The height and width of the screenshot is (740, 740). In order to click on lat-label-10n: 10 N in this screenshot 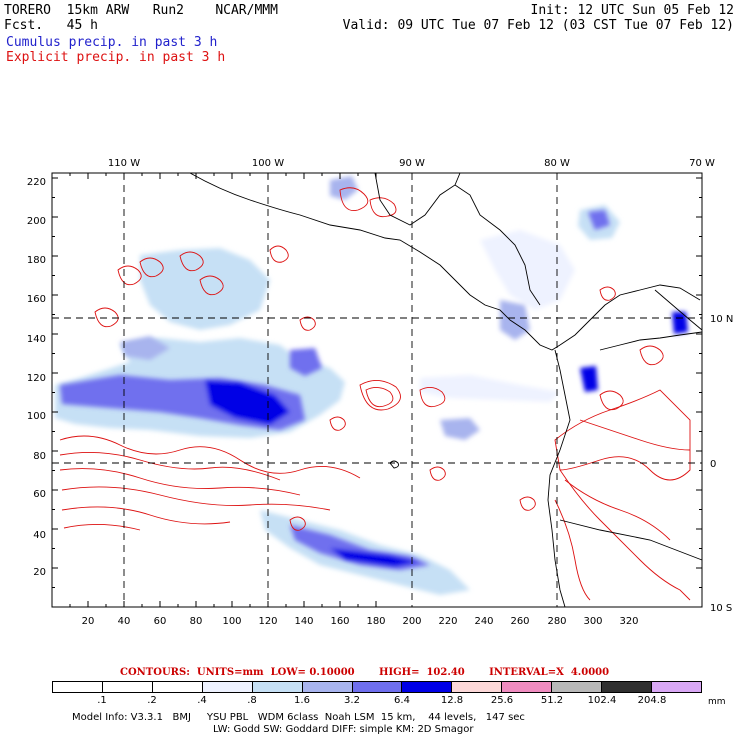, I will do `click(721, 319)`.